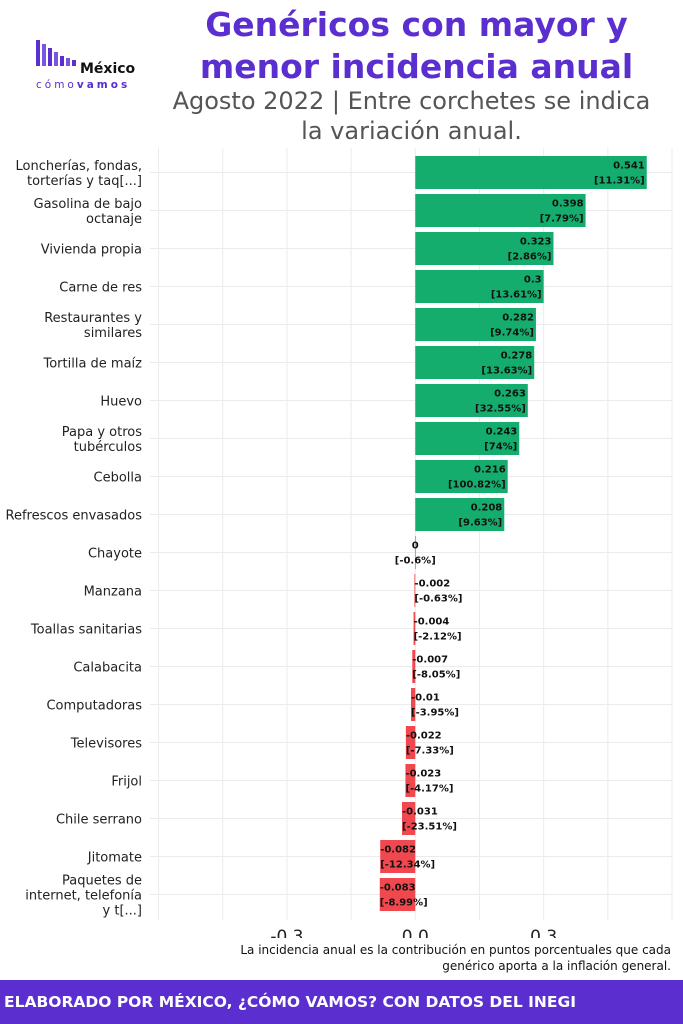 This screenshot has width=683, height=1024. I want to click on bar-value-label: -0.007, so click(430, 660).